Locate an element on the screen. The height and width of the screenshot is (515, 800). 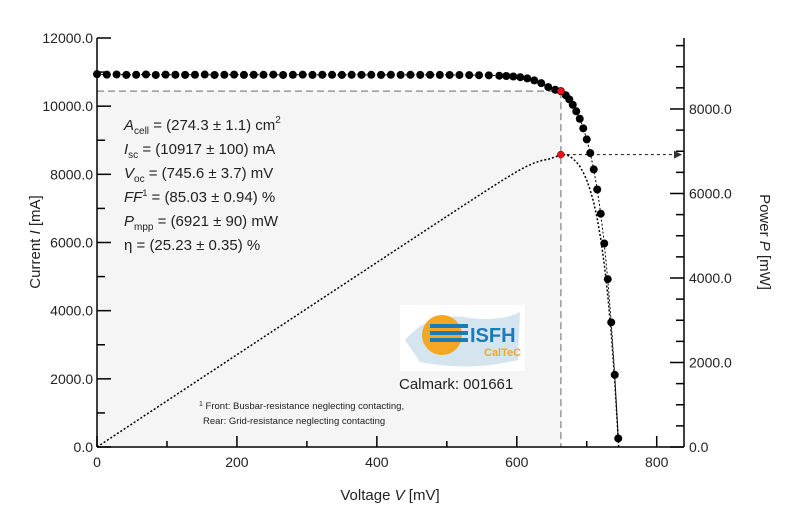
x-tick-label: 400 is located at coordinates (377, 462).